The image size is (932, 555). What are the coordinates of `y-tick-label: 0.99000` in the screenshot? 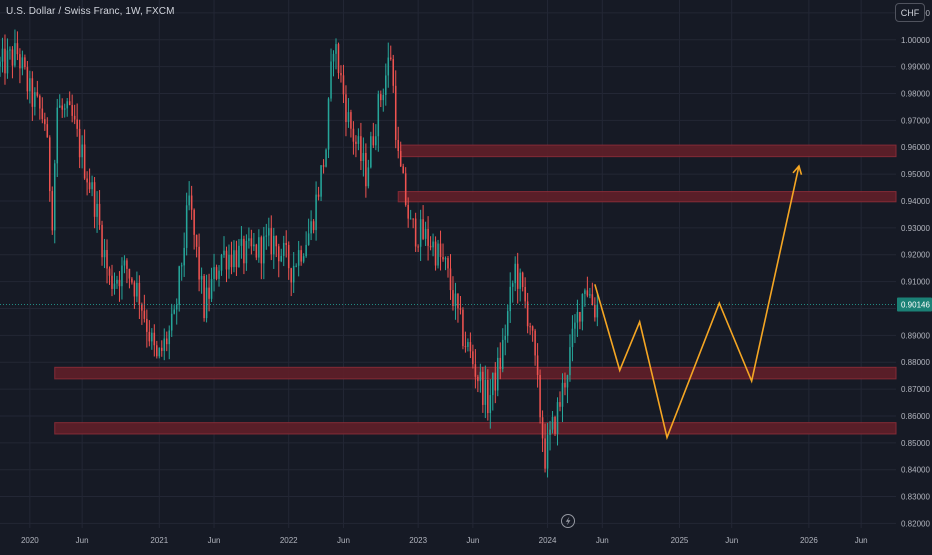 It's located at (915, 67).